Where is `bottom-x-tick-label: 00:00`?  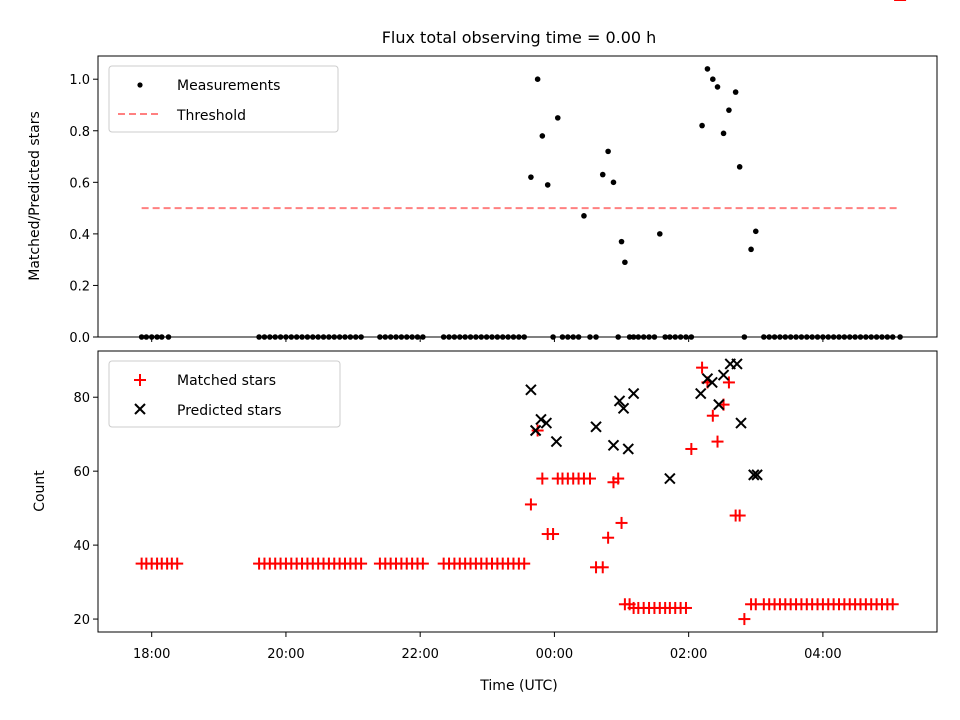
bottom-x-tick-label: 00:00 is located at coordinates (554, 654).